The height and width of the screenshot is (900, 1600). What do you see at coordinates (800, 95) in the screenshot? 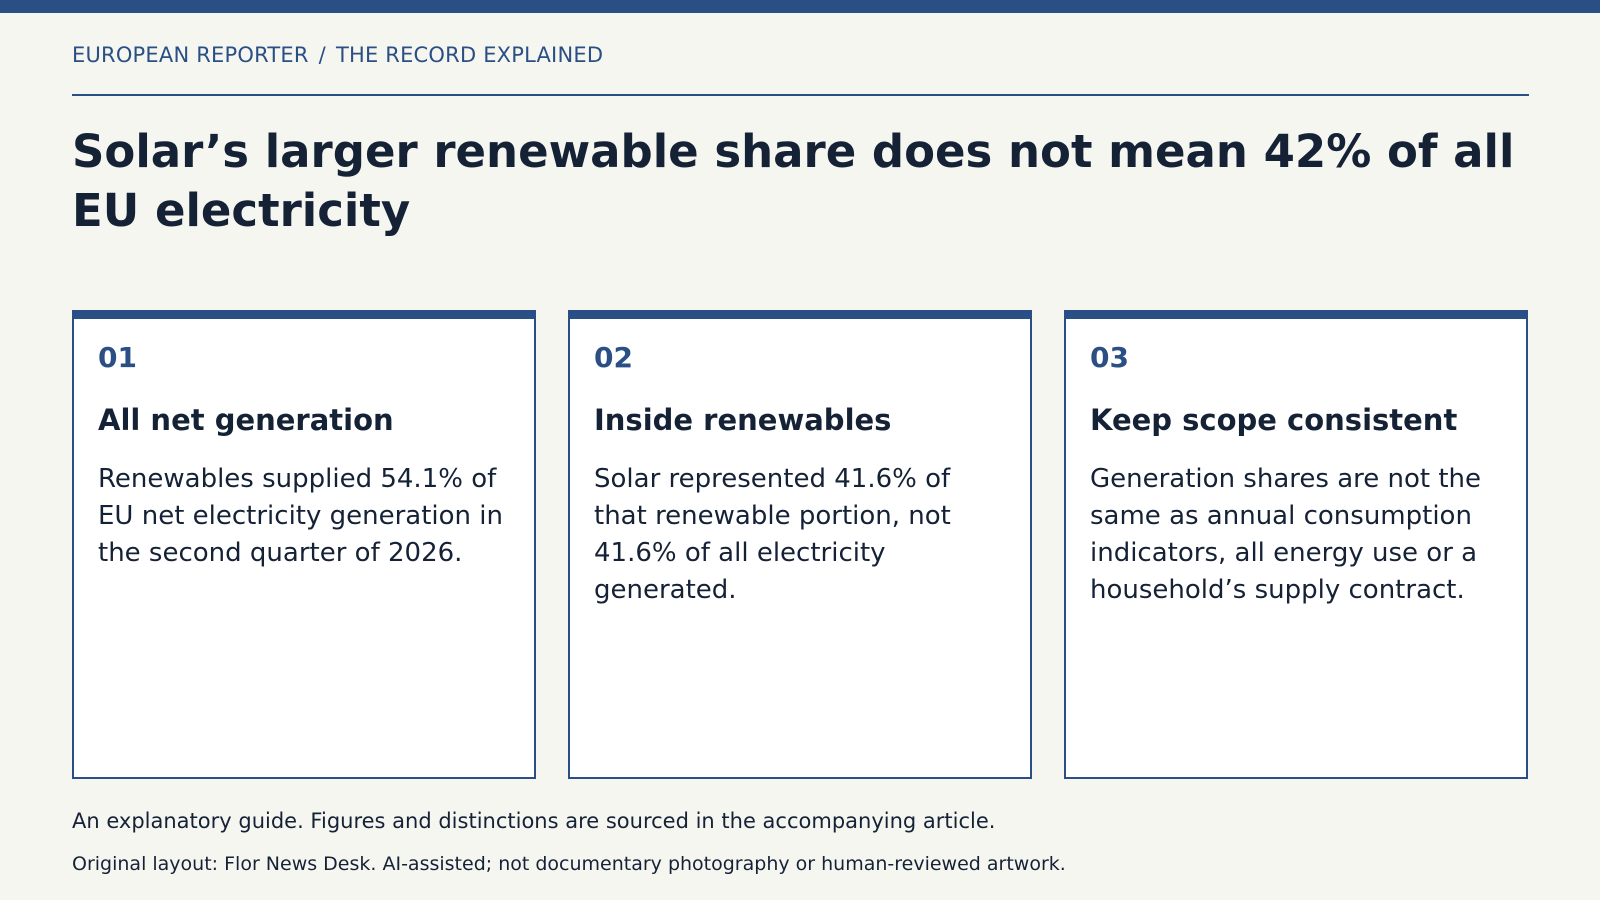
I see `header-divider` at bounding box center [800, 95].